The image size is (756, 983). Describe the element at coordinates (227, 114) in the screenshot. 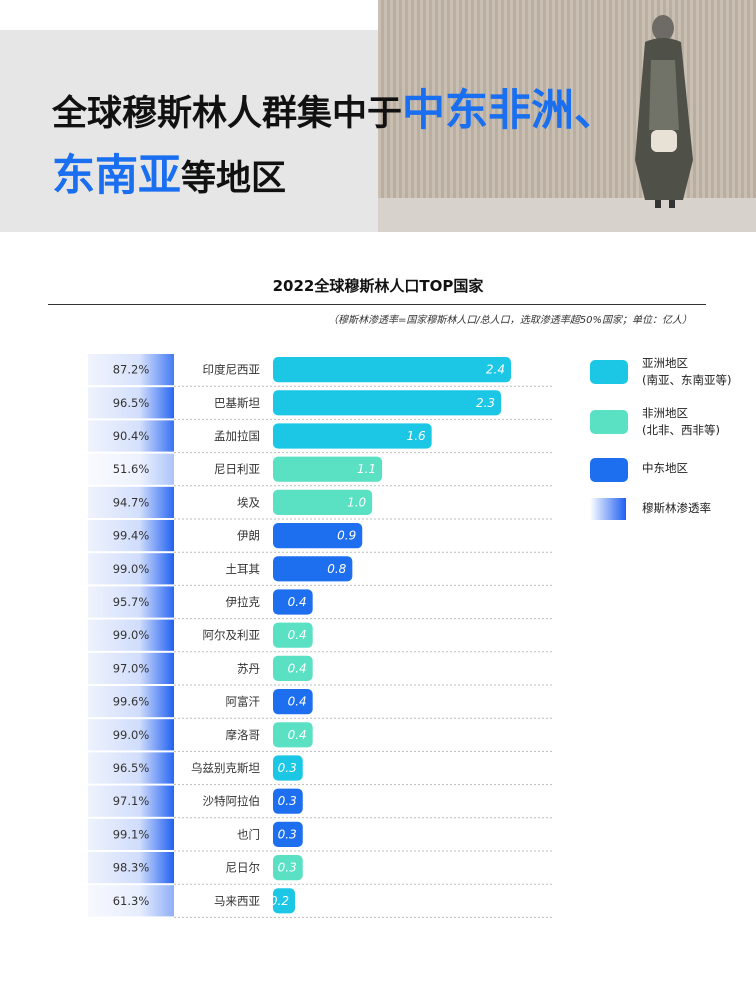

I see `headline-line1-prefix: 全球穆斯林人群集中于` at that location.